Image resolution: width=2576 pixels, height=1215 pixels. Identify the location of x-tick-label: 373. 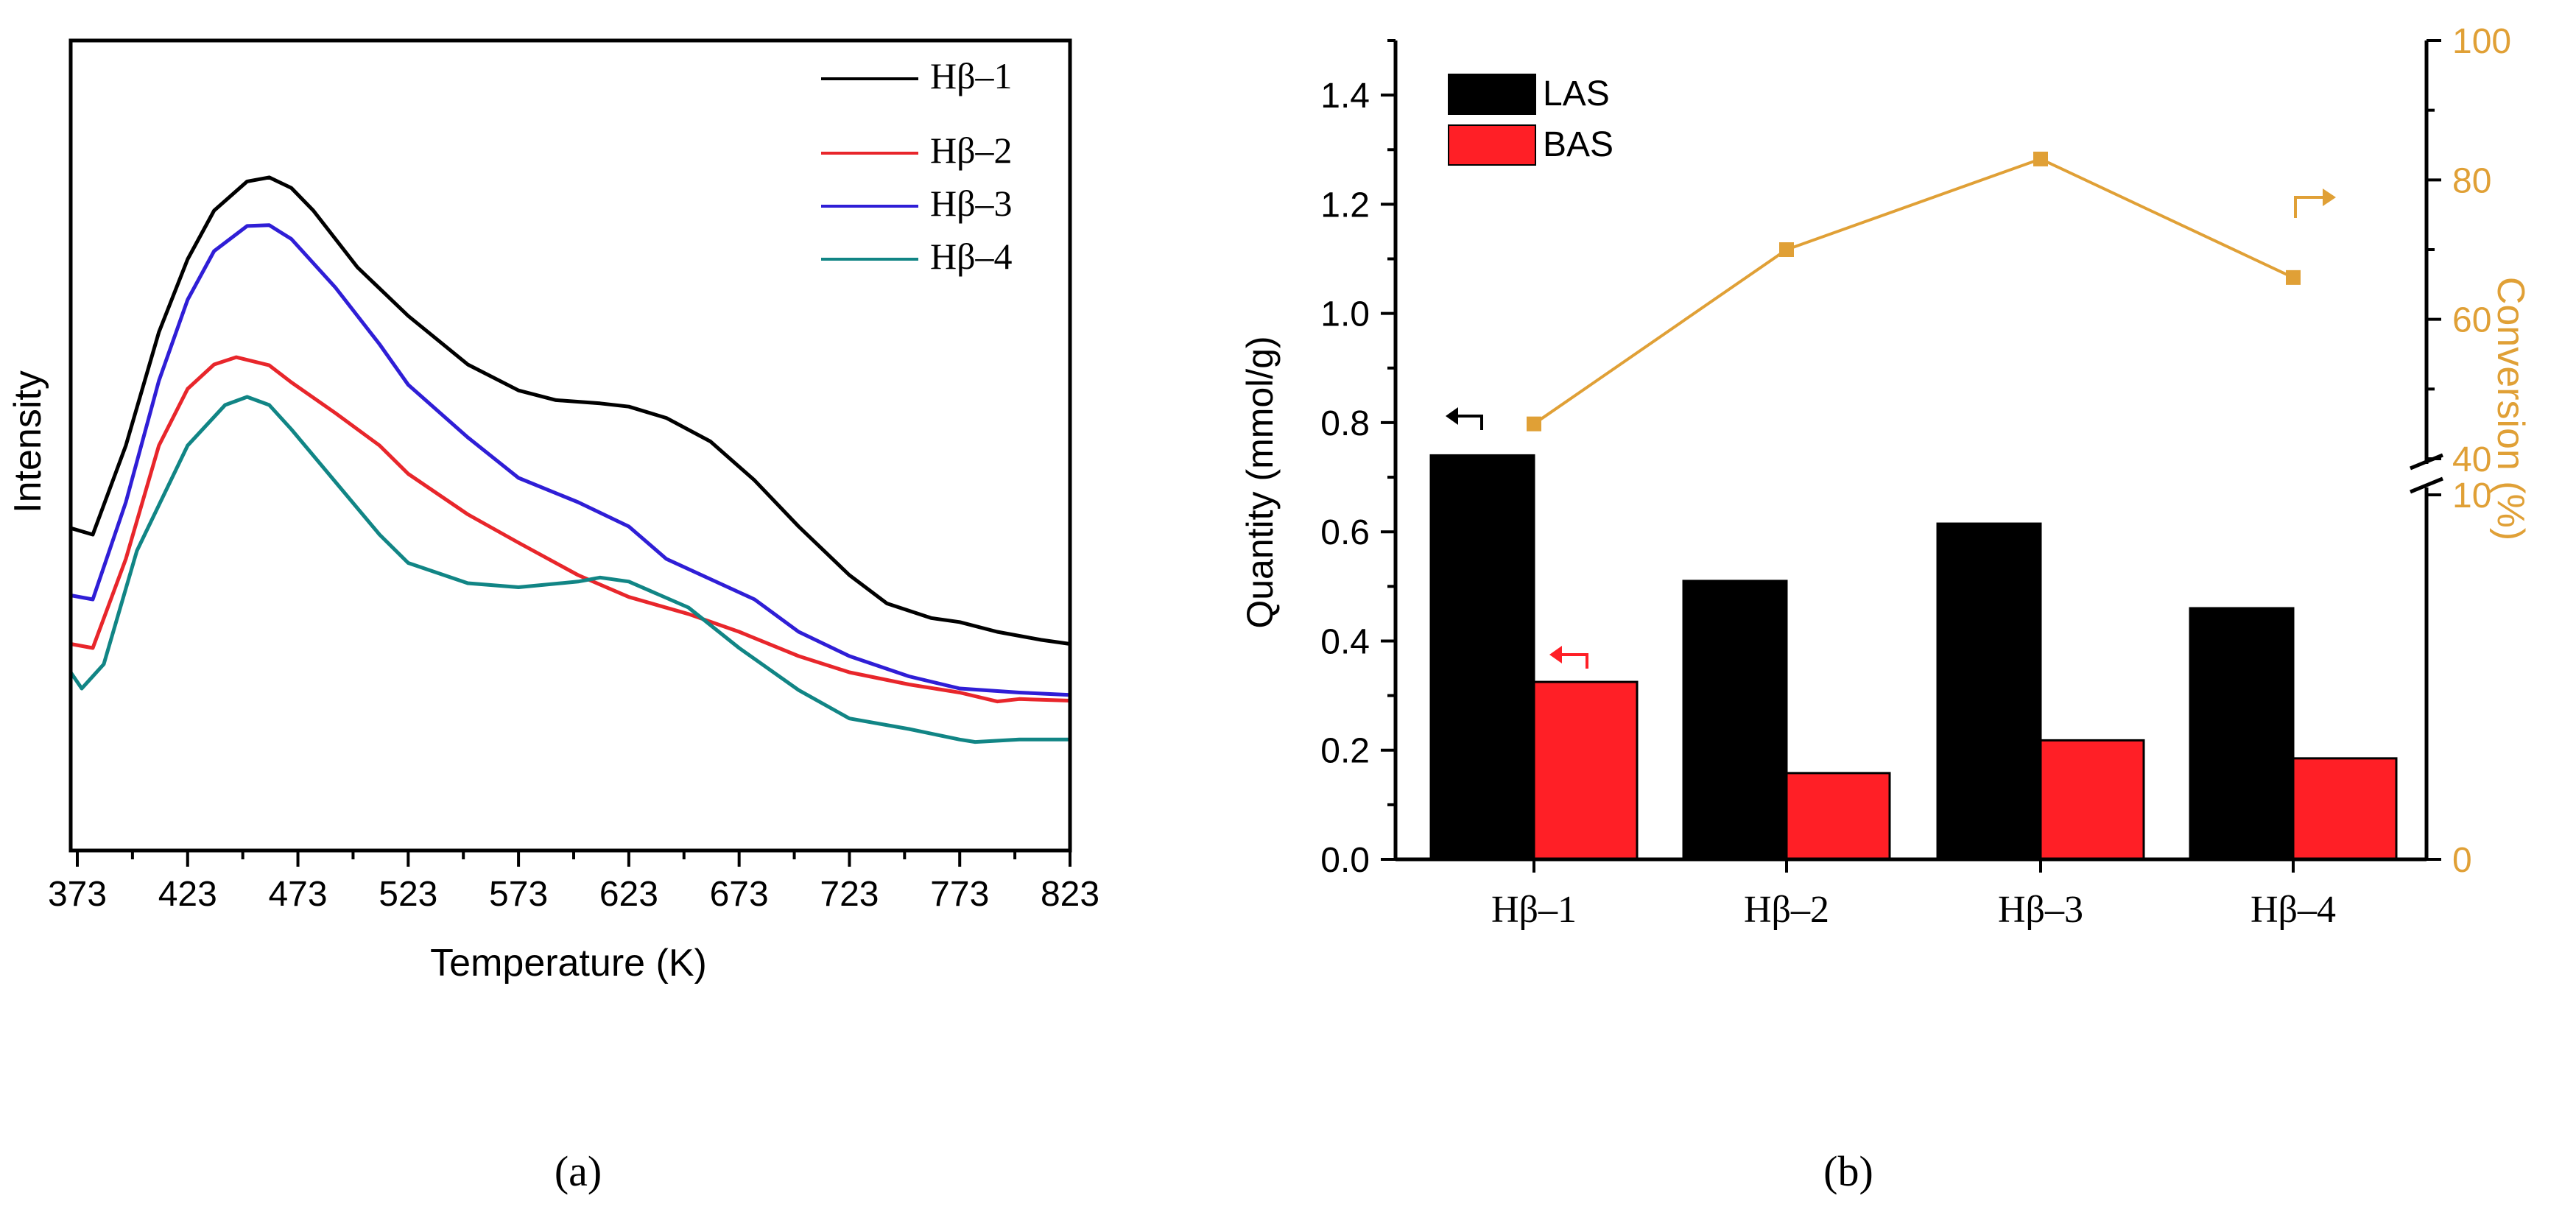
(77, 894).